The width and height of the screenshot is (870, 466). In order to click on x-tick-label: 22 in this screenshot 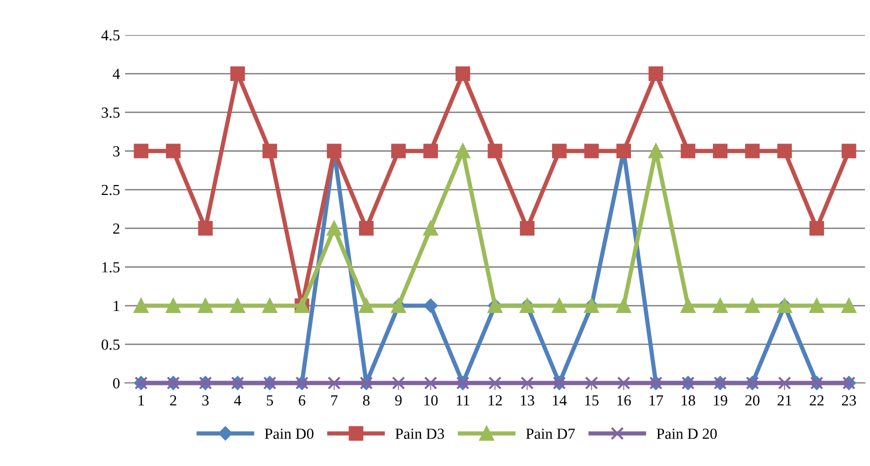, I will do `click(817, 400)`.